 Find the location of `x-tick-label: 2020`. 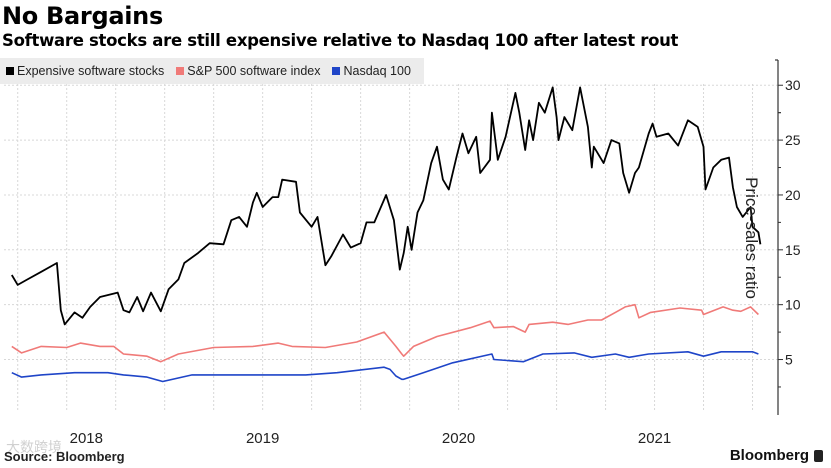

x-tick-label: 2020 is located at coordinates (458, 438).